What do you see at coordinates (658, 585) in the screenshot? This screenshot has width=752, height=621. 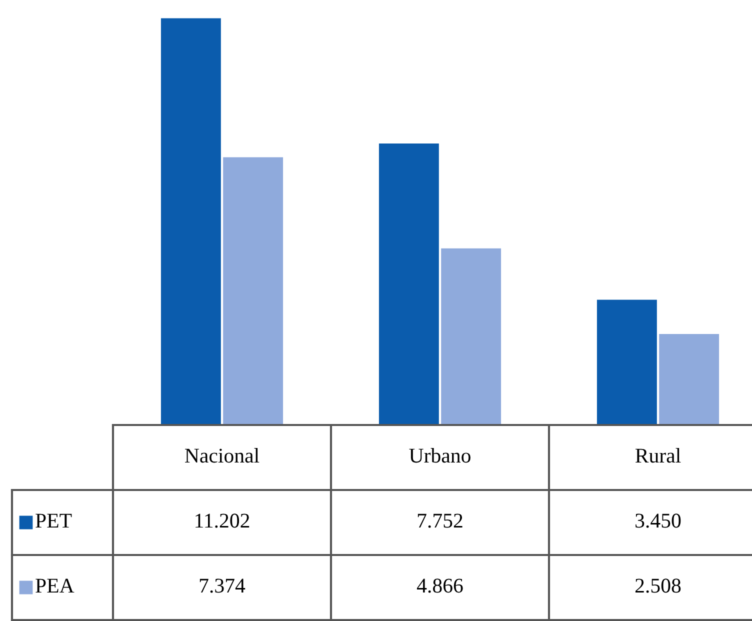 I see `data-label: 2.508` at bounding box center [658, 585].